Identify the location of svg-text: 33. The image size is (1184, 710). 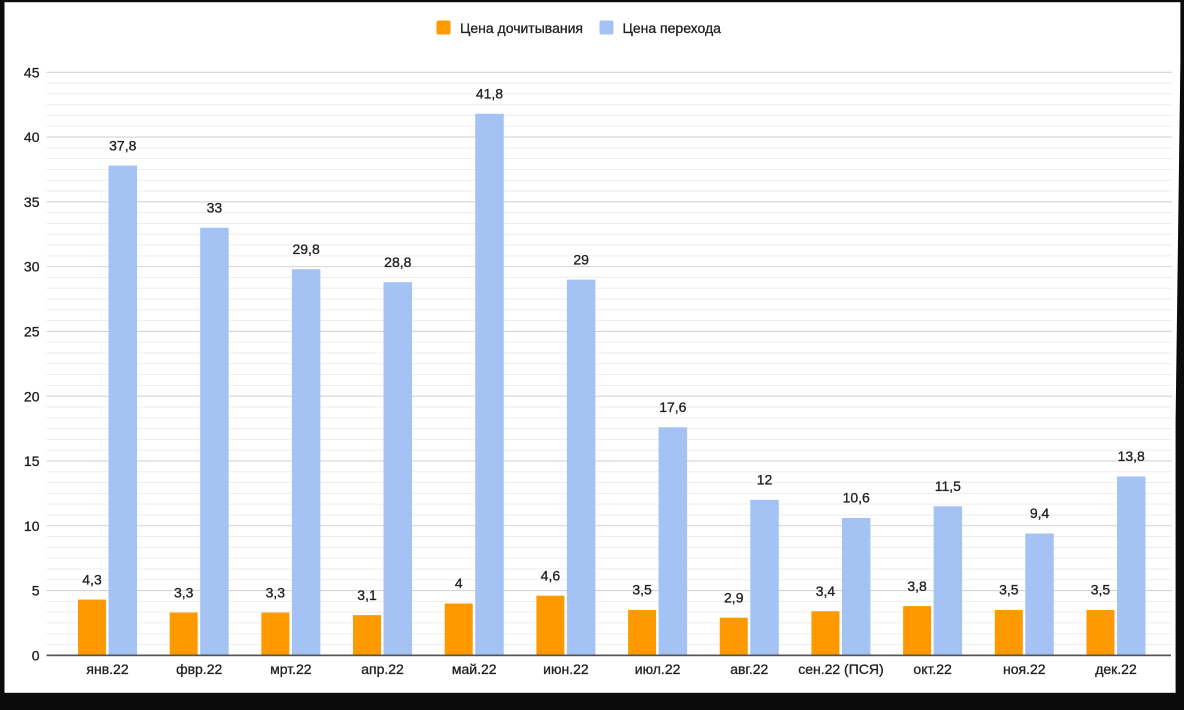
(215, 207).